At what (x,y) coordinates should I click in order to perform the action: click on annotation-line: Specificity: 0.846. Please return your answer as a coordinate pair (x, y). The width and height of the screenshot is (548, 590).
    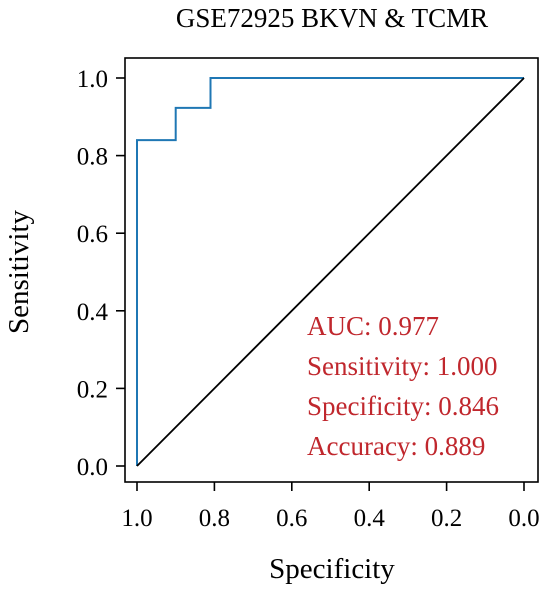
    Looking at the image, I should click on (403, 406).